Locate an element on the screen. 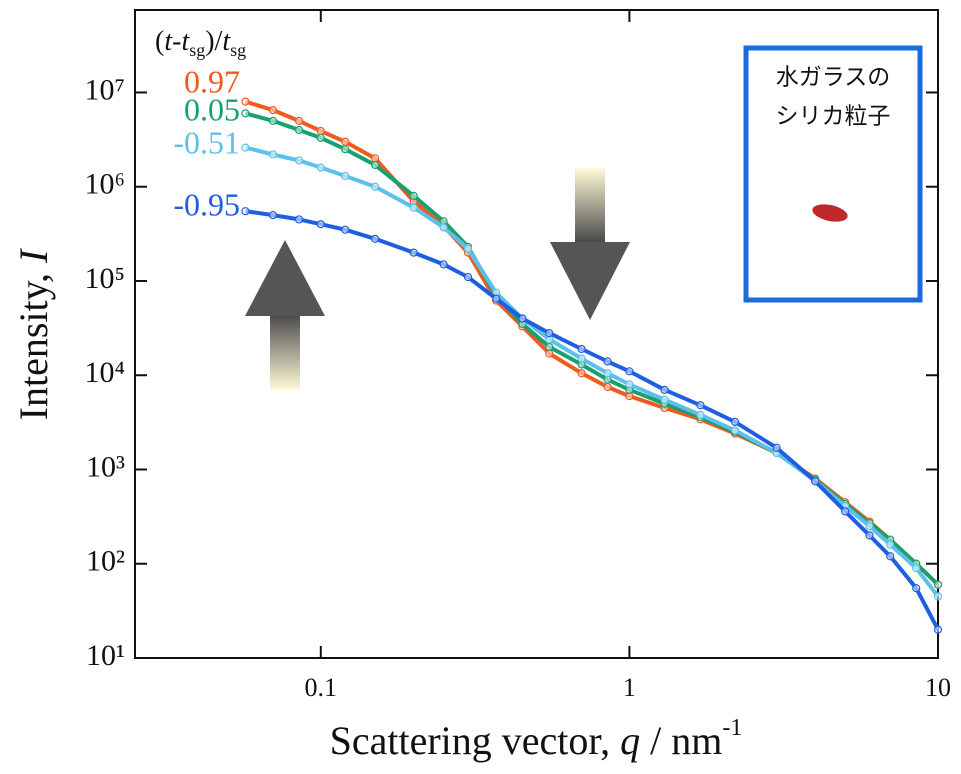 The height and width of the screenshot is (774, 961). y-tick-label: 10³ is located at coordinates (105, 466).